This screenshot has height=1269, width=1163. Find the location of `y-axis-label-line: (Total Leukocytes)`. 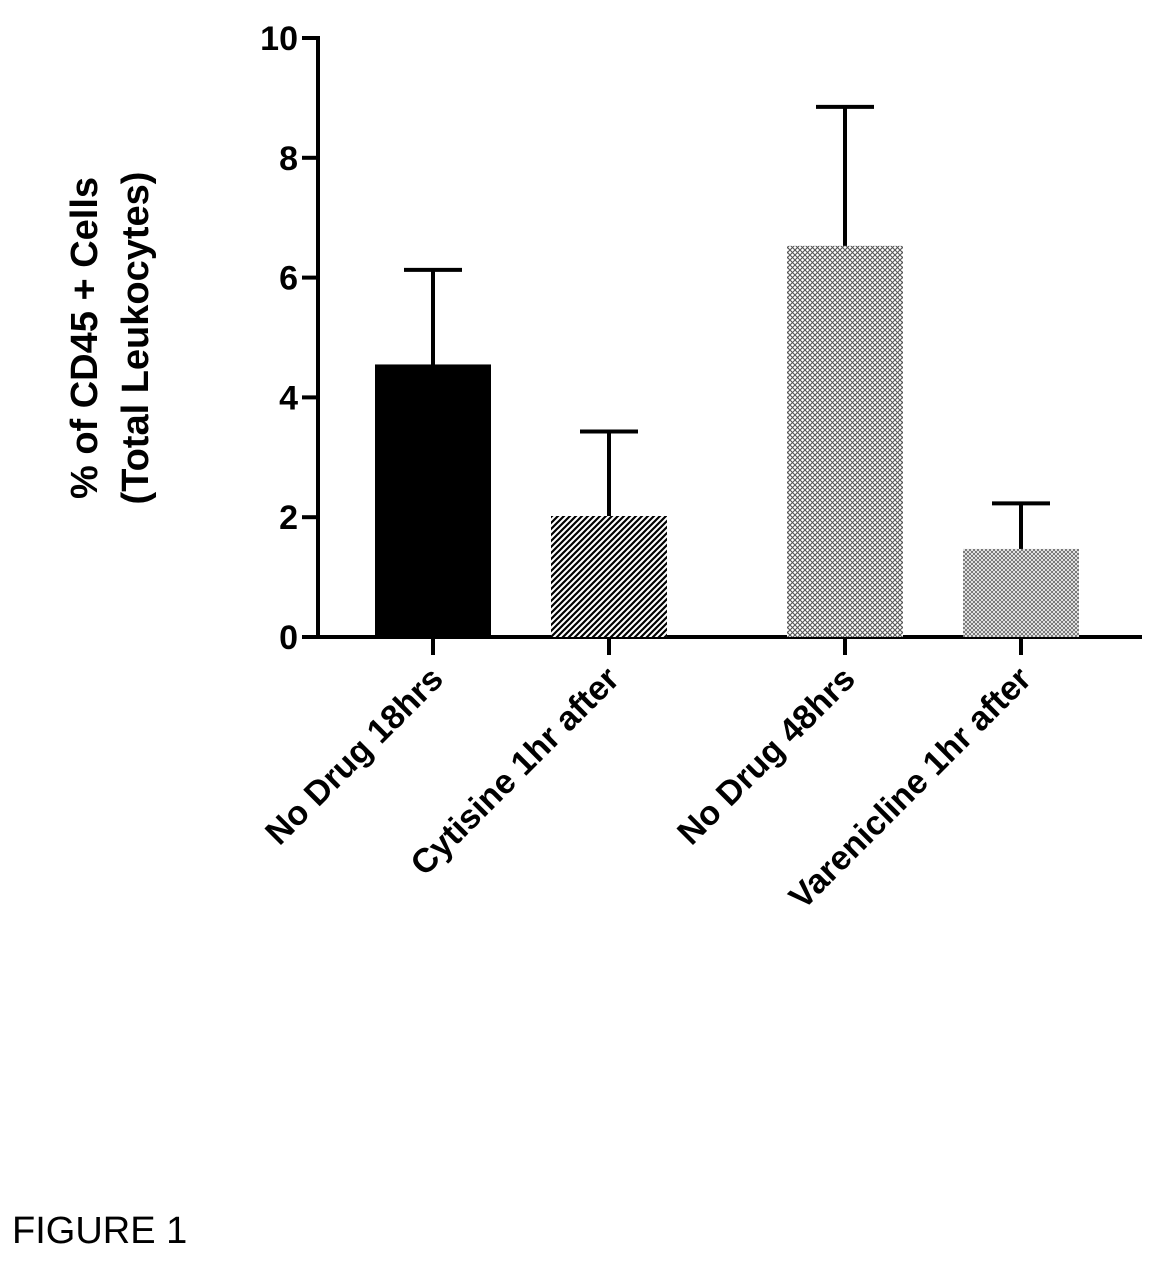

y-axis-label-line: (Total Leukocytes) is located at coordinates (136, 338).